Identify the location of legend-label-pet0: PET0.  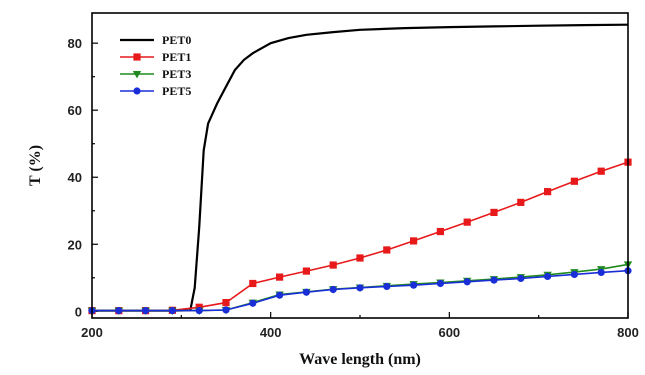
(176, 40).